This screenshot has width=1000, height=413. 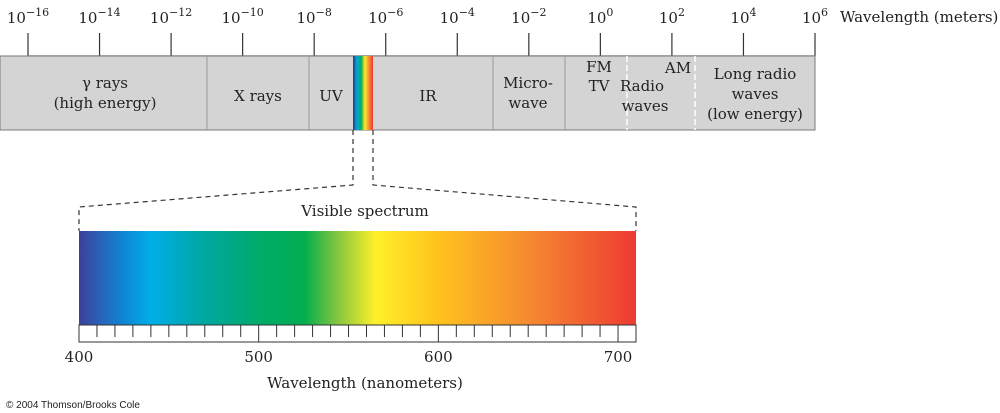 I want to click on visible-tick-label: 500, so click(x=258, y=357).